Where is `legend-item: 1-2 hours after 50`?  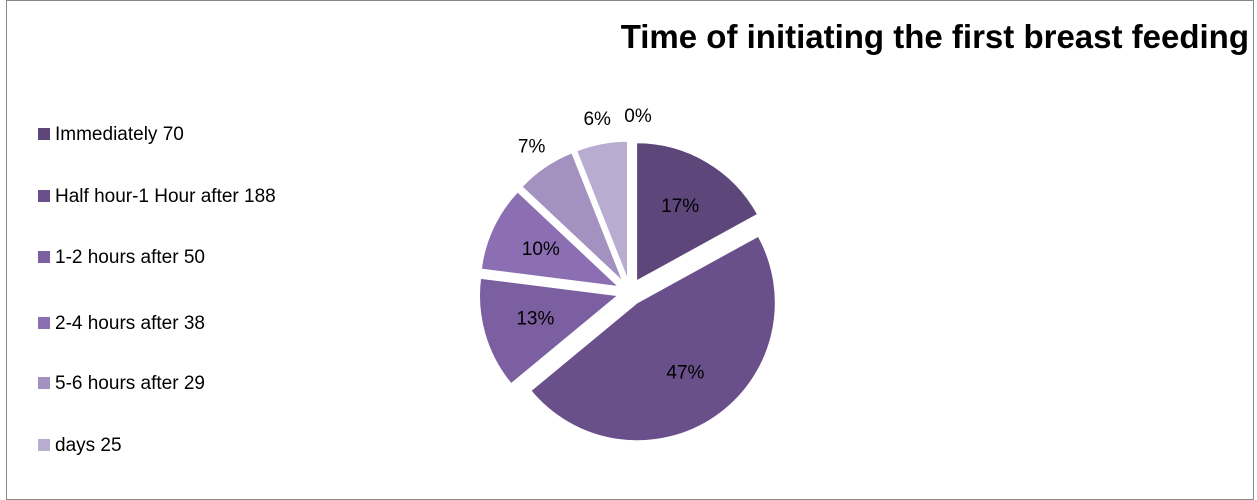 legend-item: 1-2 hours after 50 is located at coordinates (169, 257).